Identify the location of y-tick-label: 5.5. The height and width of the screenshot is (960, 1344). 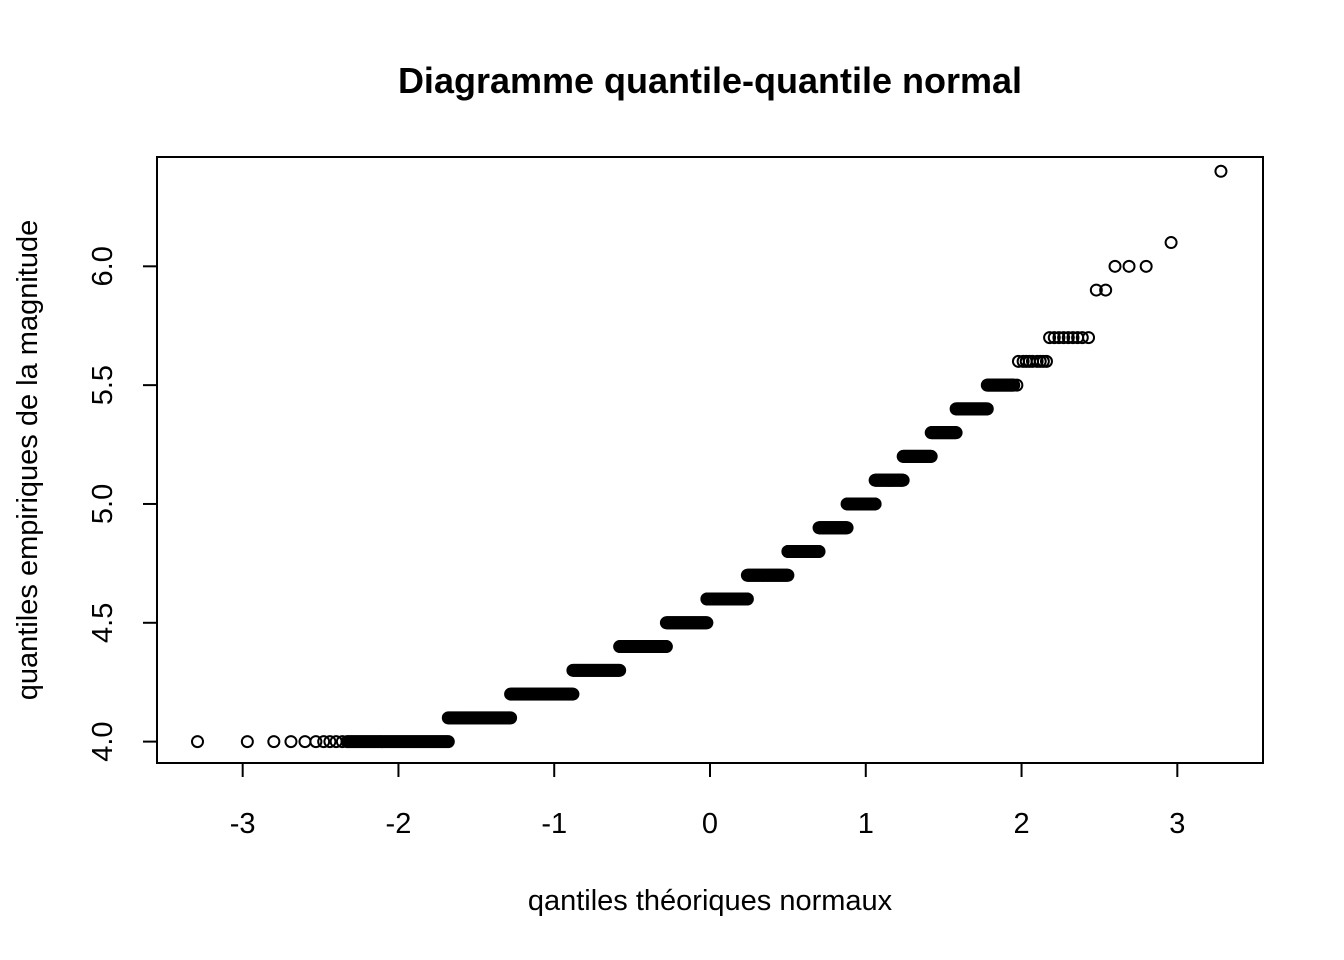
(103, 385).